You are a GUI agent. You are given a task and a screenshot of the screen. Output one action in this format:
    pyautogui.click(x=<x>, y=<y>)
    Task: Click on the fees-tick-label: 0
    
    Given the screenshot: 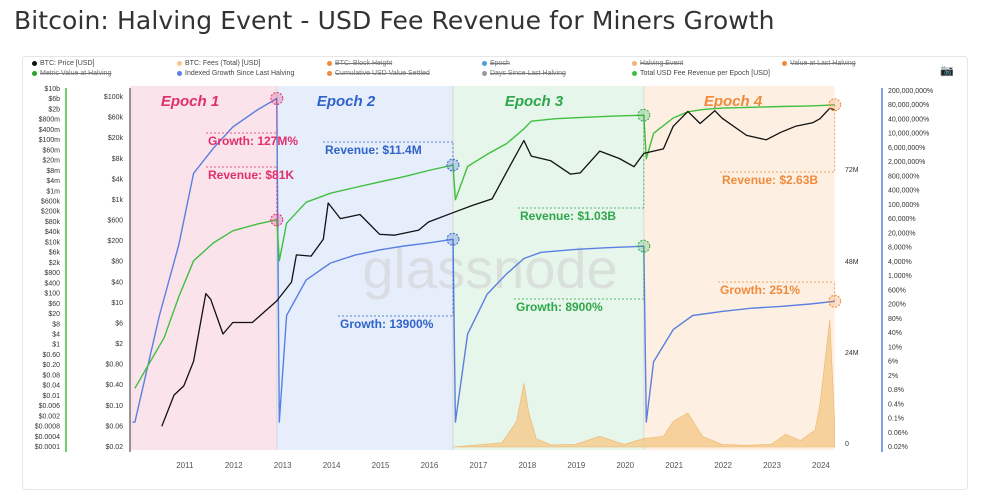 What is the action you would take?
    pyautogui.click(x=847, y=444)
    